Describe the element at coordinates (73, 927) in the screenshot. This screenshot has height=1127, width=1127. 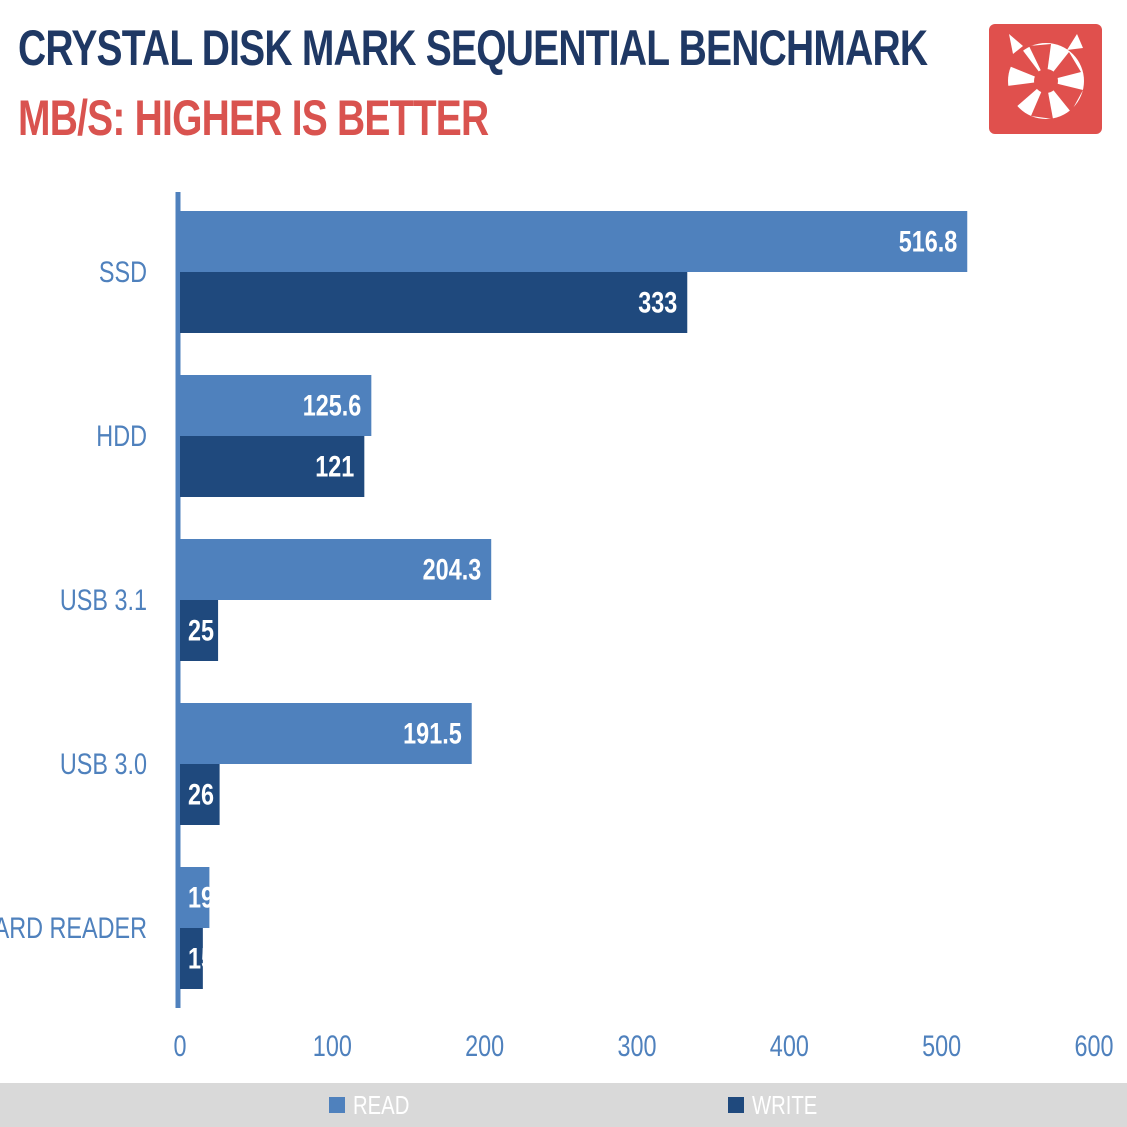
I see `category-label: CARD READER` at that location.